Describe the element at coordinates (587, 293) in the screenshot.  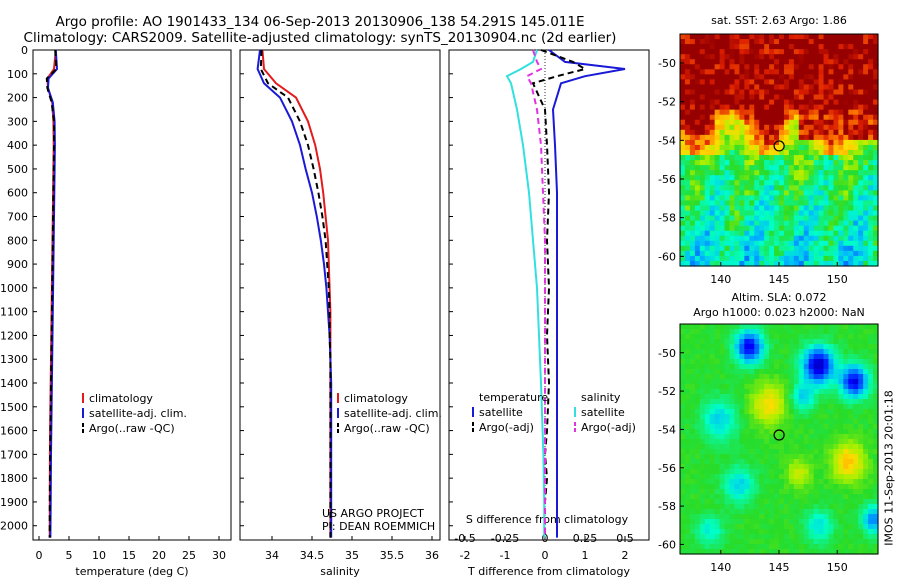
I see `series-line-temperature-satellite` at that location.